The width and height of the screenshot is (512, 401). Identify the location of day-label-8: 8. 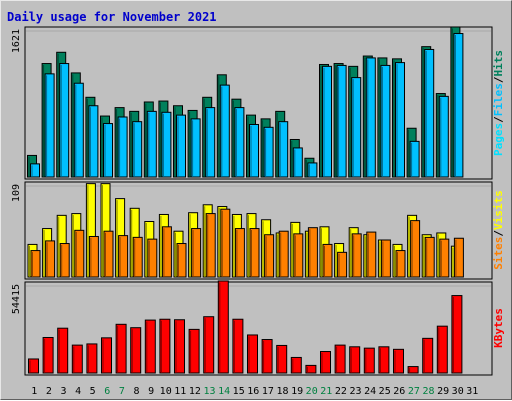
(136, 391).